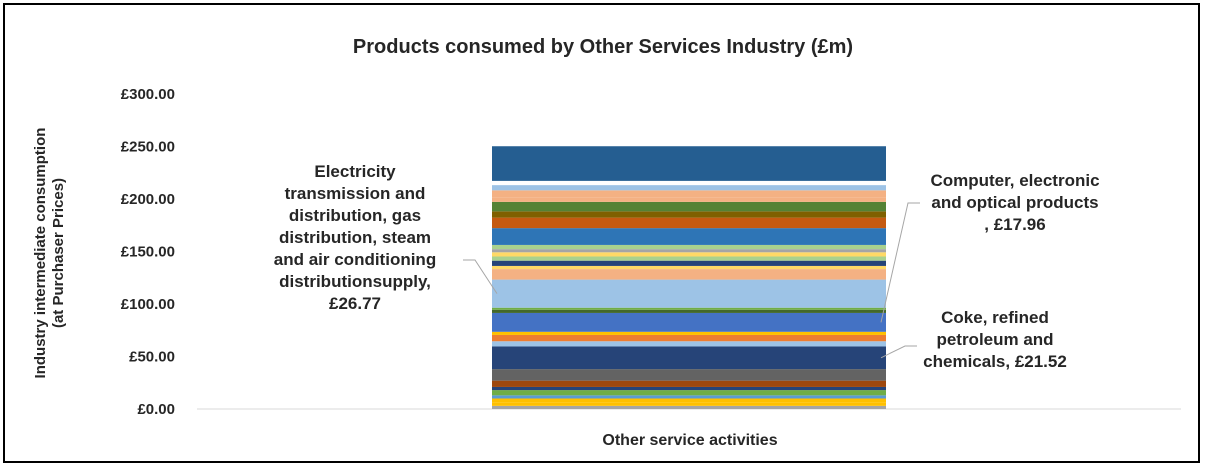  Describe the element at coordinates (355, 215) in the screenshot. I see `data-label-line: distribution, gas` at that location.